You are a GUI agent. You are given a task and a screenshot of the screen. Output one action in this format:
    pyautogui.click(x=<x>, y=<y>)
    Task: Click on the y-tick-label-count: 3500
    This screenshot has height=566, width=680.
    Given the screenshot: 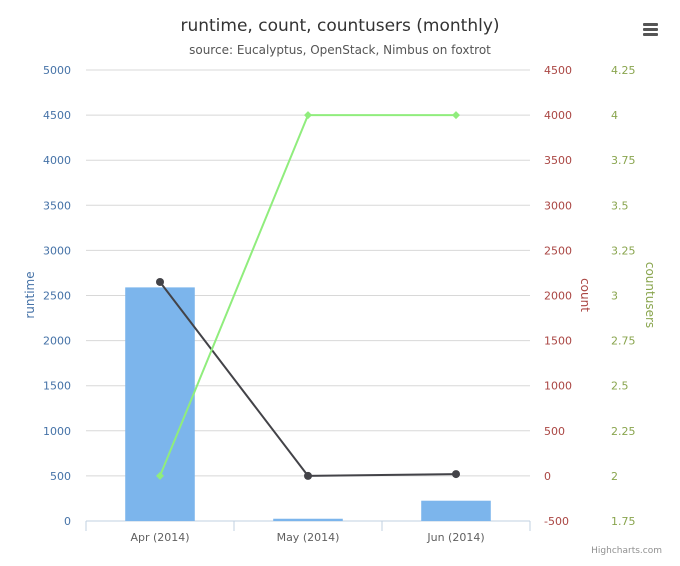 What is the action you would take?
    pyautogui.click(x=558, y=160)
    